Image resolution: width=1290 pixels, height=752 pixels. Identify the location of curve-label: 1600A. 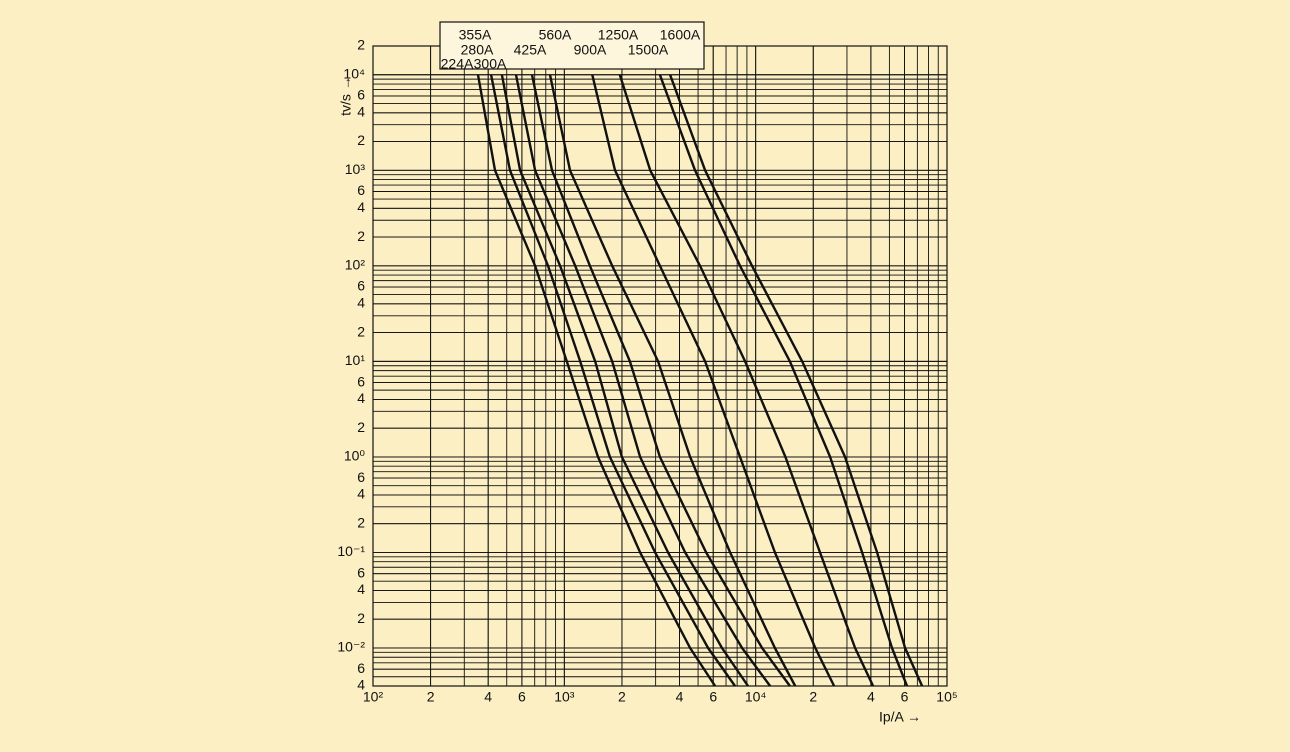
(680, 35).